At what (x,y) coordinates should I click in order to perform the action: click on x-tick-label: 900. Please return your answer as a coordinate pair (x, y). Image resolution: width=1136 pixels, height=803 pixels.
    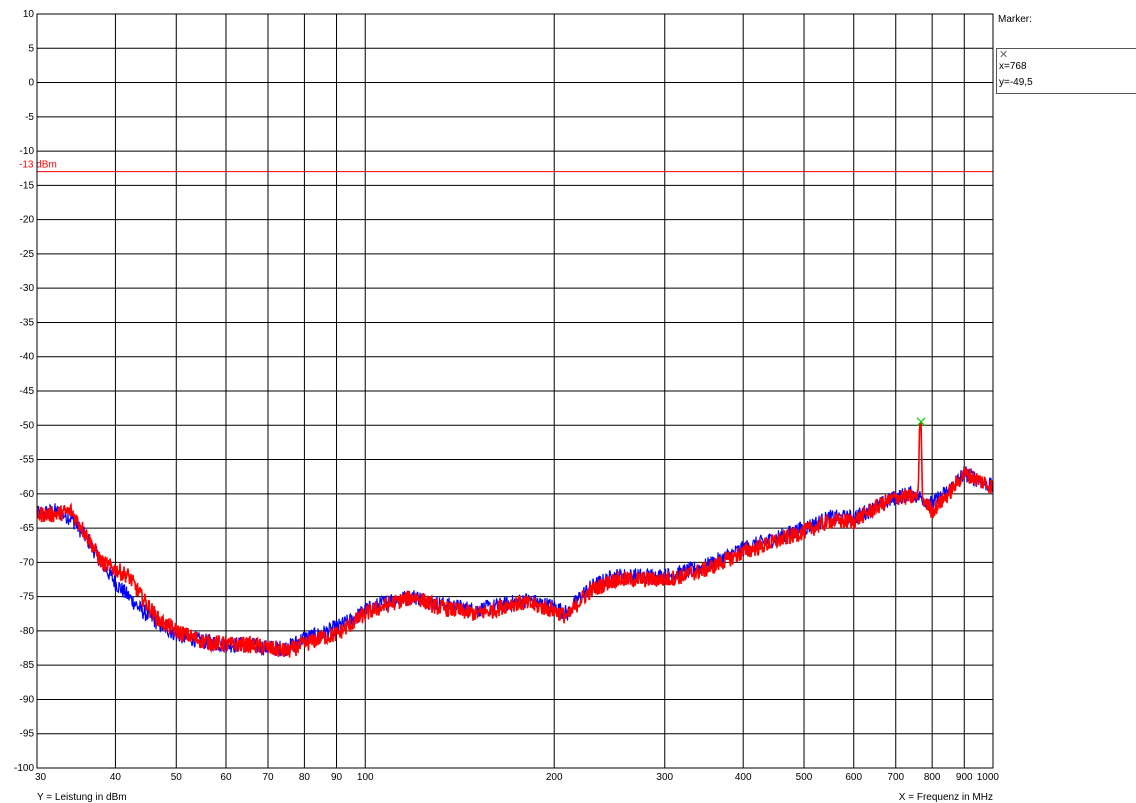
    Looking at the image, I should click on (964, 777).